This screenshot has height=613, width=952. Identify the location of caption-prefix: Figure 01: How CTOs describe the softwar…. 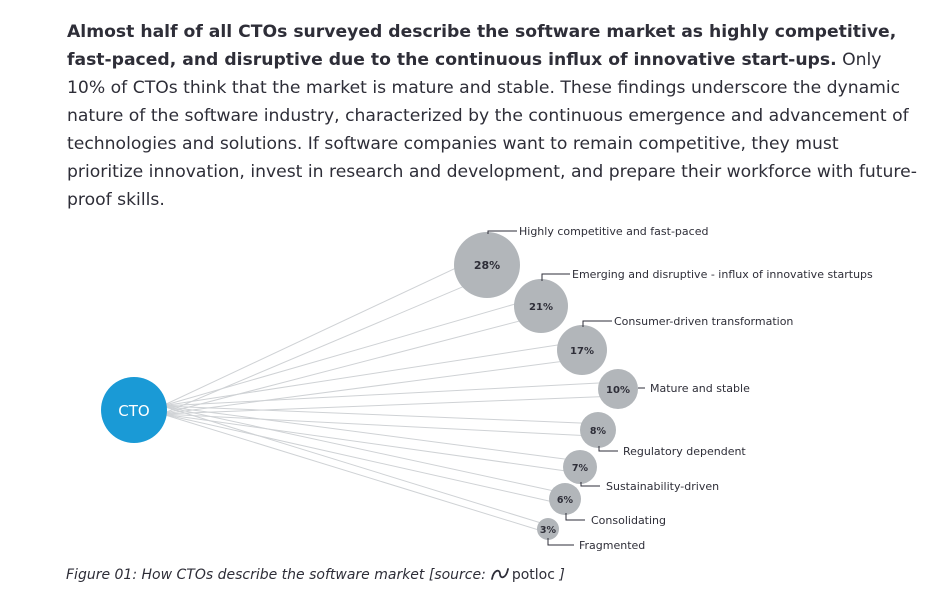
(276, 575).